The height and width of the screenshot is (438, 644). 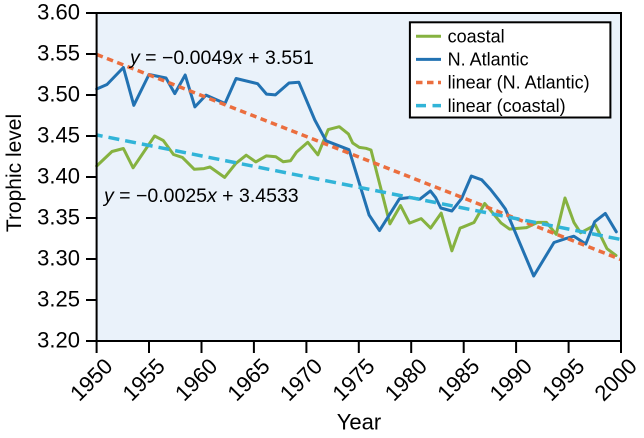 What do you see at coordinates (200, 196) in the screenshot?
I see `svg-text: y = −0.0025x + 3.4533` at bounding box center [200, 196].